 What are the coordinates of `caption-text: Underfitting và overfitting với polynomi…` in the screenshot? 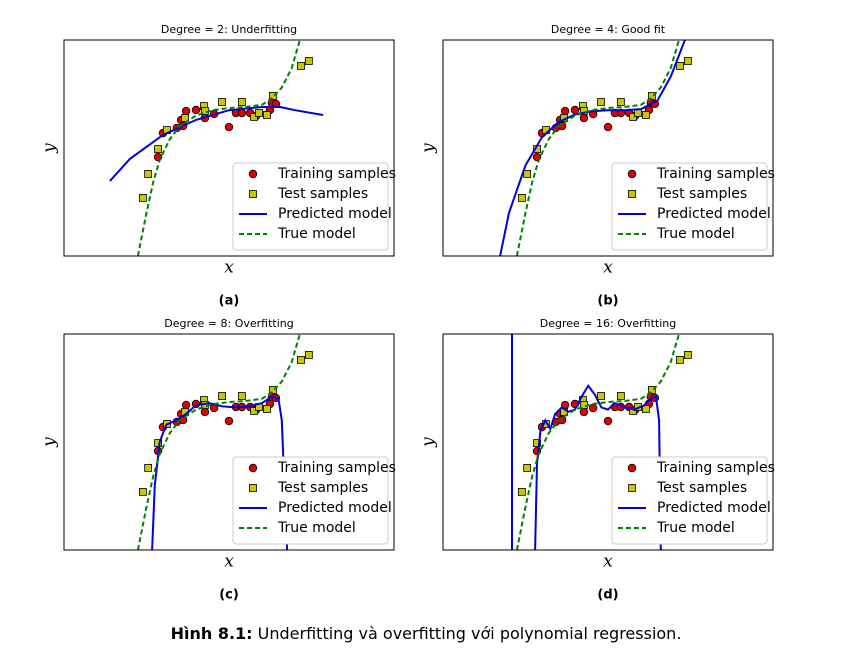 It's located at (470, 633).